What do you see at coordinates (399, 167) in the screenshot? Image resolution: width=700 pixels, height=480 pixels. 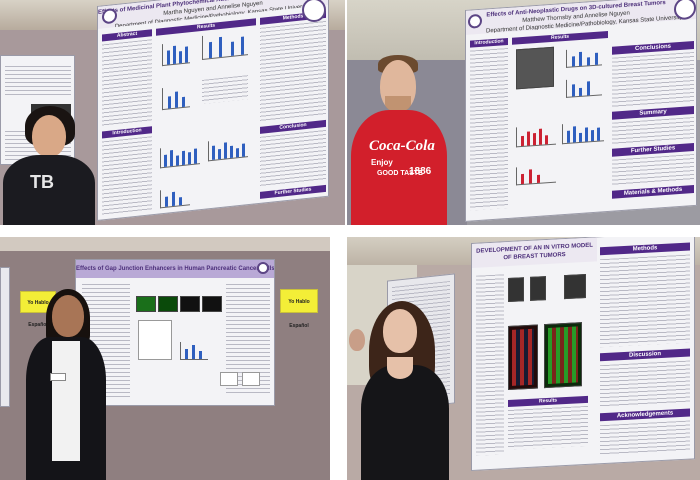 I see `red-tshirt` at bounding box center [399, 167].